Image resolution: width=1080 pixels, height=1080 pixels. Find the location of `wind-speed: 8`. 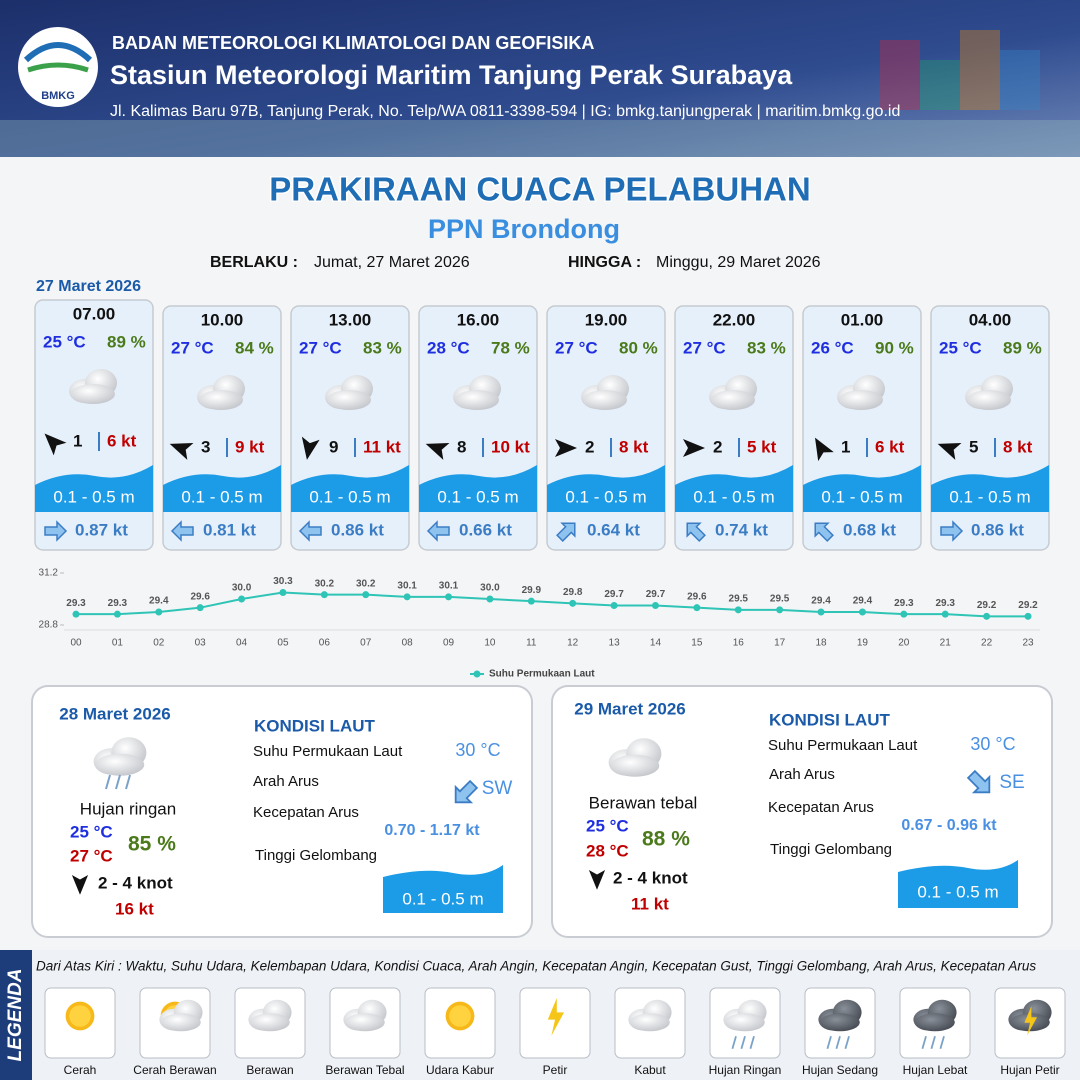

wind-speed: 8 is located at coordinates (461, 446).